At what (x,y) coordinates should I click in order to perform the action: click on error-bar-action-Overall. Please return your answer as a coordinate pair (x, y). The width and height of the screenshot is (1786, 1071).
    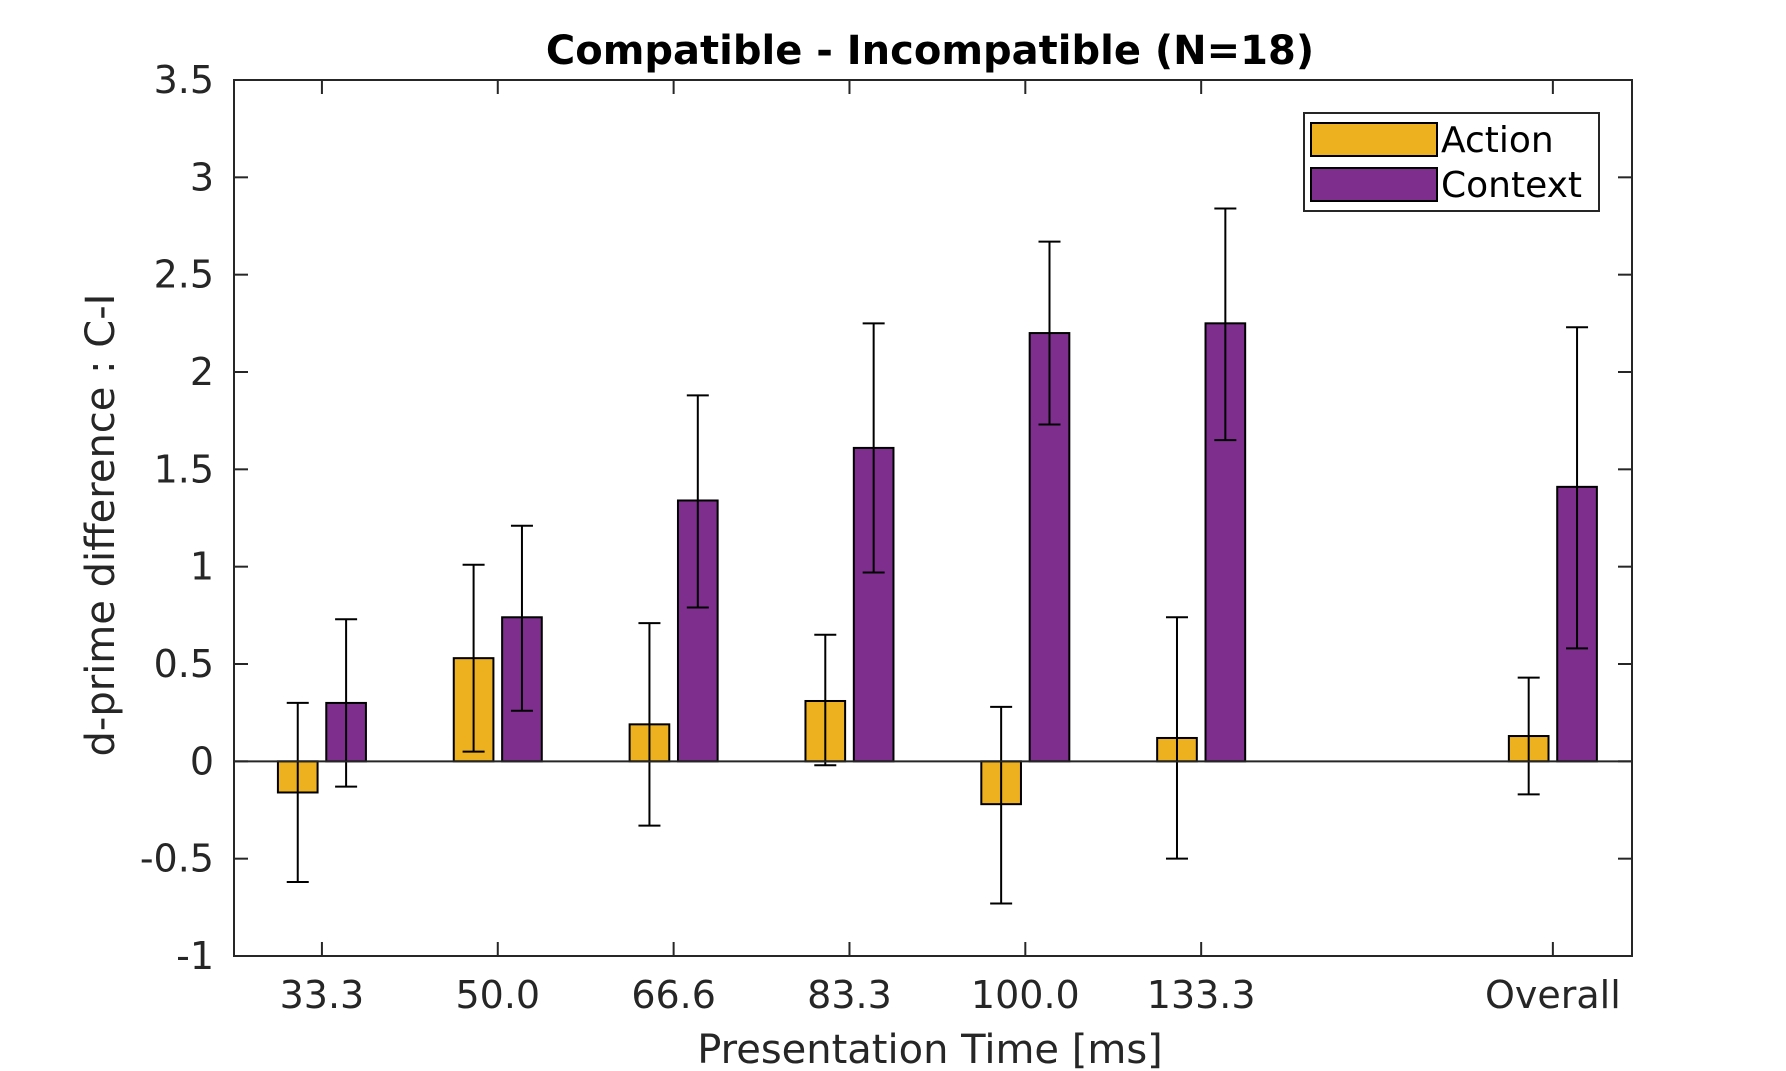
    Looking at the image, I should click on (1528, 736).